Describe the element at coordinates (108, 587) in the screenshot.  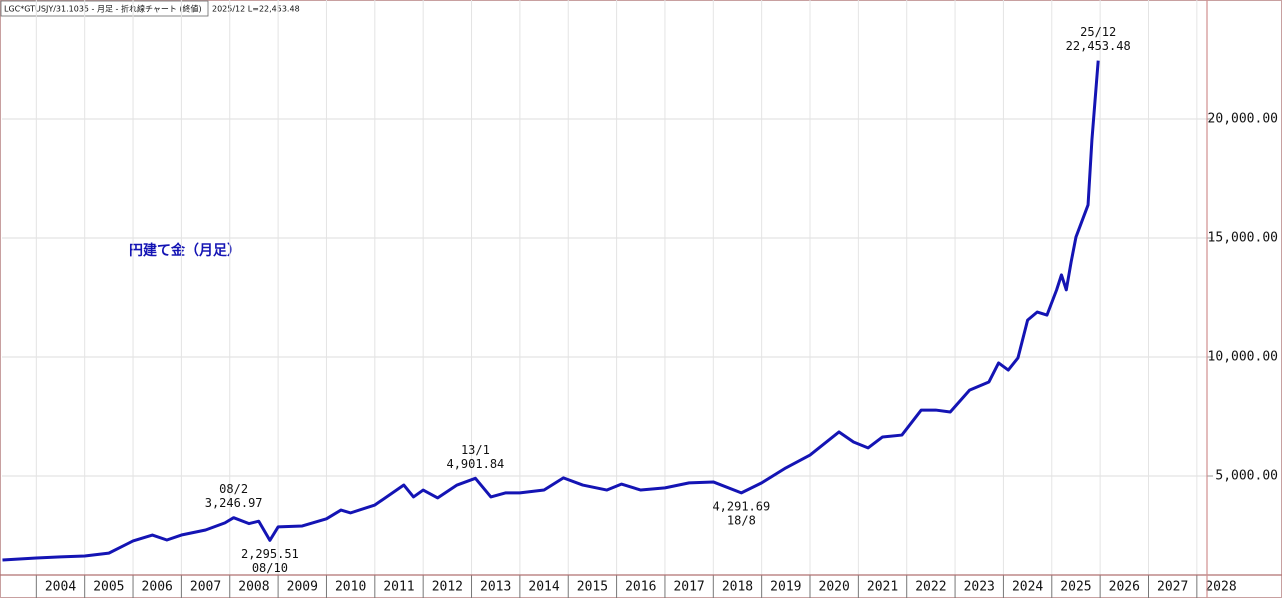
I see `x-tick-label: 2005` at that location.